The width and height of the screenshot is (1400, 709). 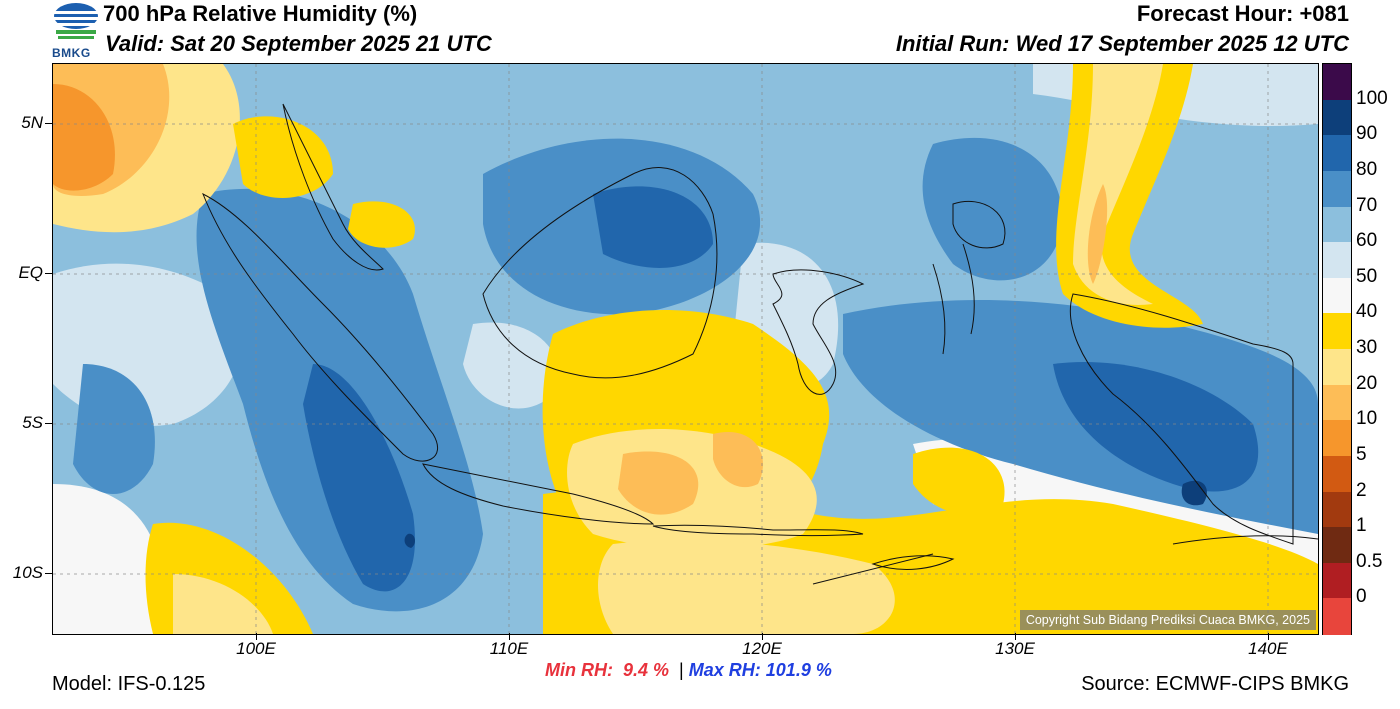 I want to click on colorbar, so click(x=1337, y=349).